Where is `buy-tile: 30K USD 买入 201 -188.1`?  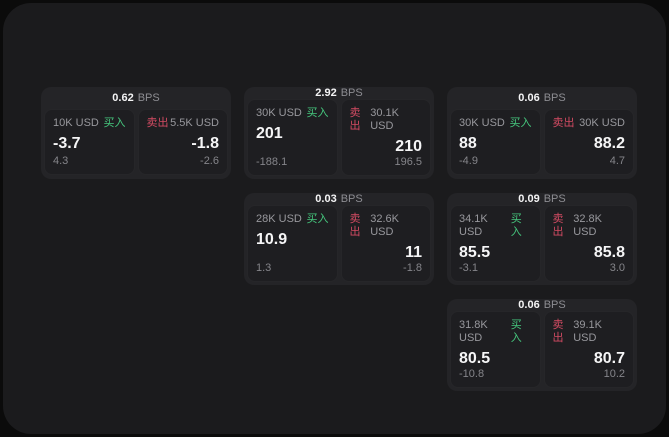 buy-tile: 30K USD 买入 201 -188.1 is located at coordinates (292, 137).